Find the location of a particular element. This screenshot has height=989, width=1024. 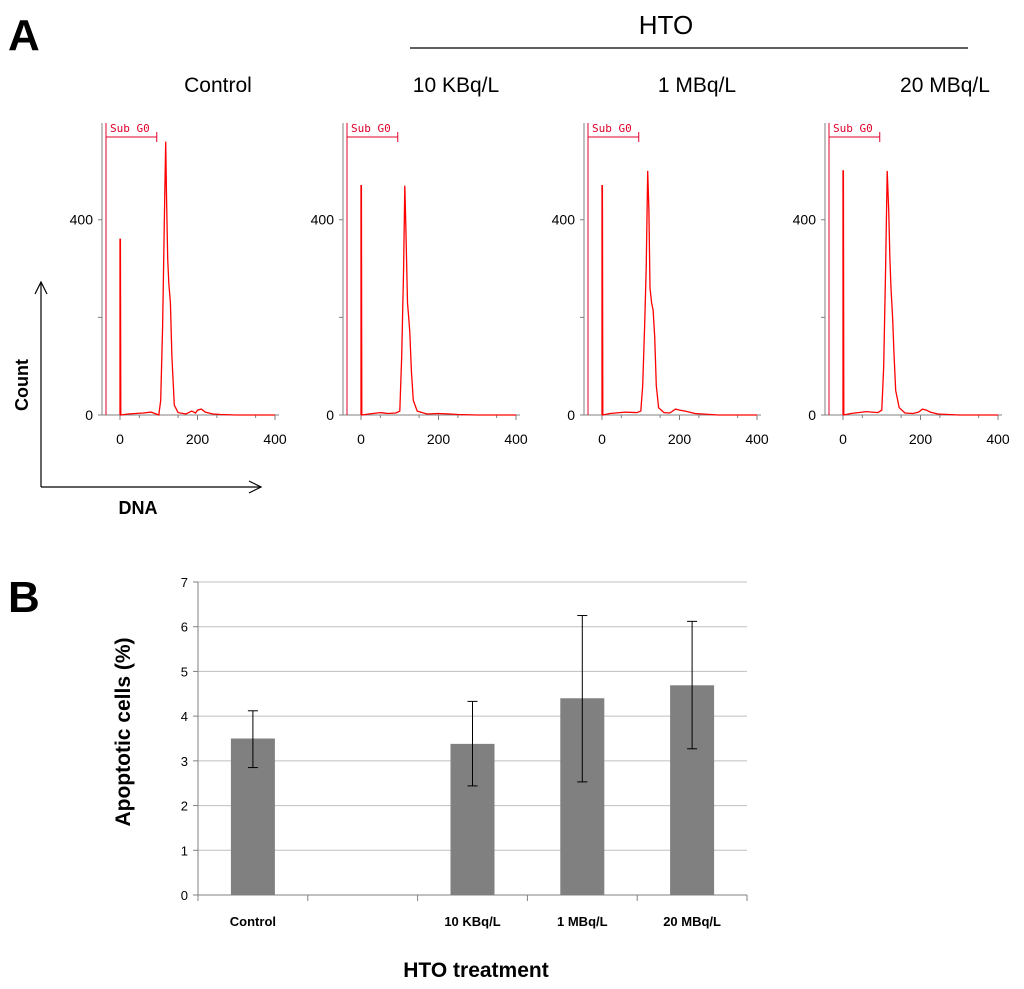

dna-arrow-icon is located at coordinates (255, 487).